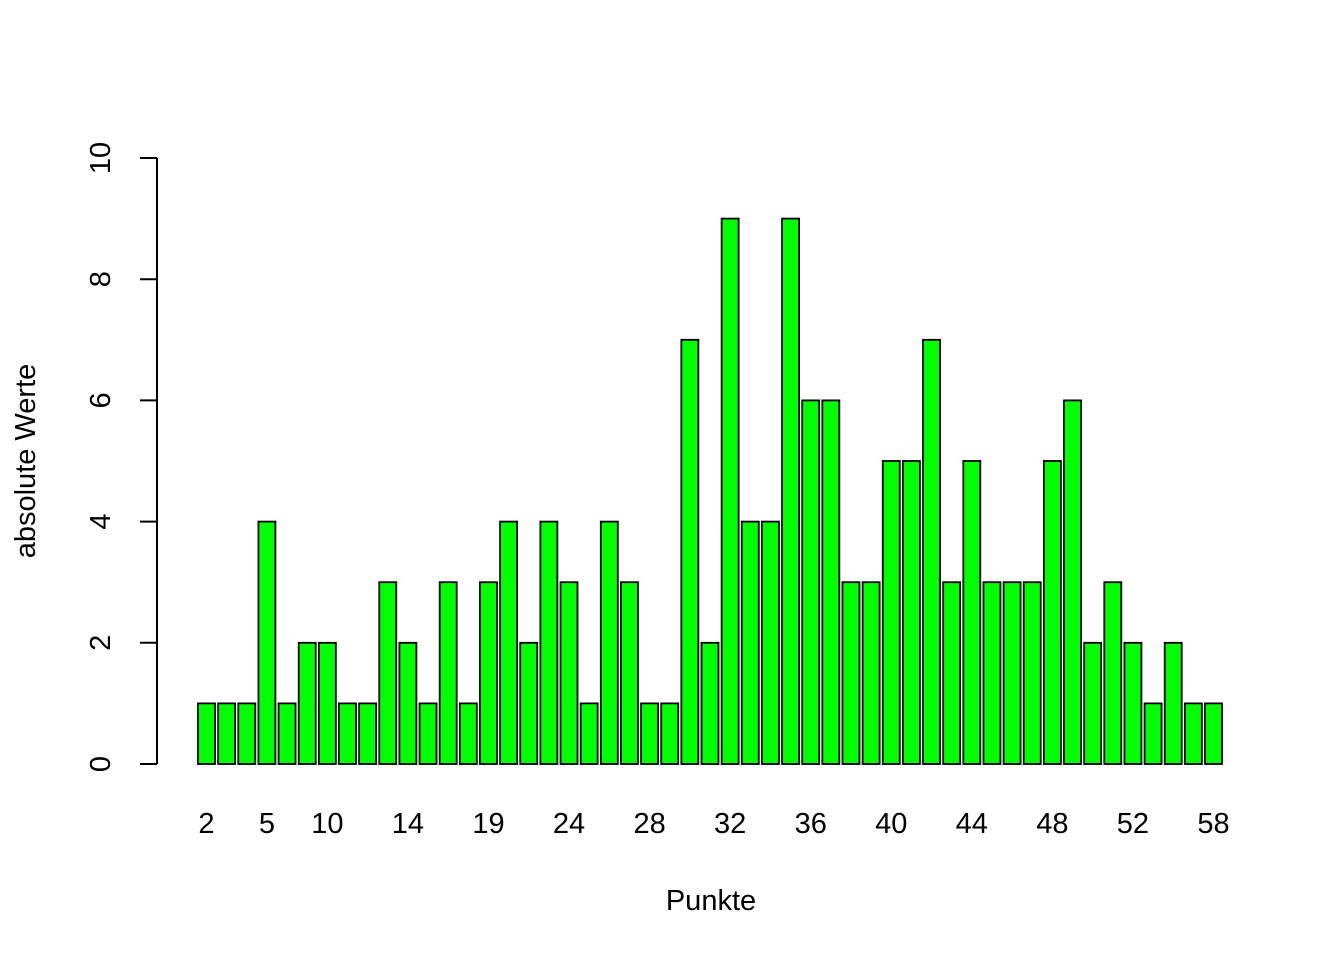  I want to click on x-tick-label-24: 24, so click(569, 824).